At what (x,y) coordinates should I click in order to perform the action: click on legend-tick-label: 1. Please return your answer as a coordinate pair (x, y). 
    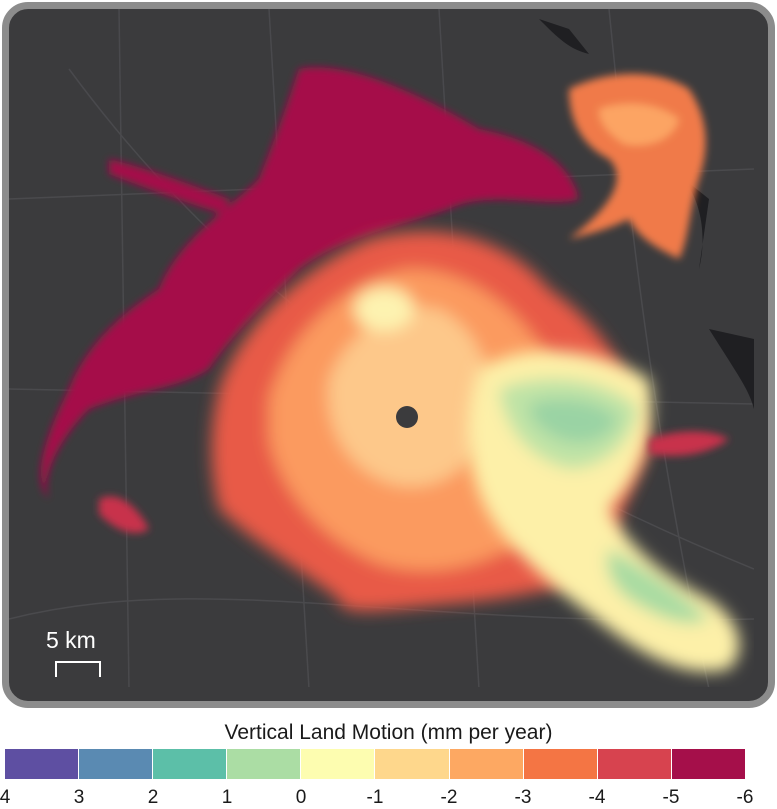
    Looking at the image, I should click on (227, 797).